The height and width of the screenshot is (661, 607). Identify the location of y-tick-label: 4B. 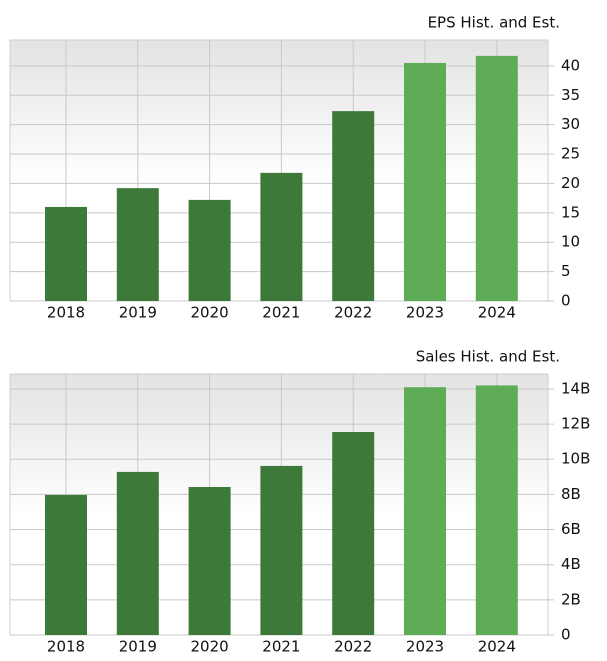
(571, 564).